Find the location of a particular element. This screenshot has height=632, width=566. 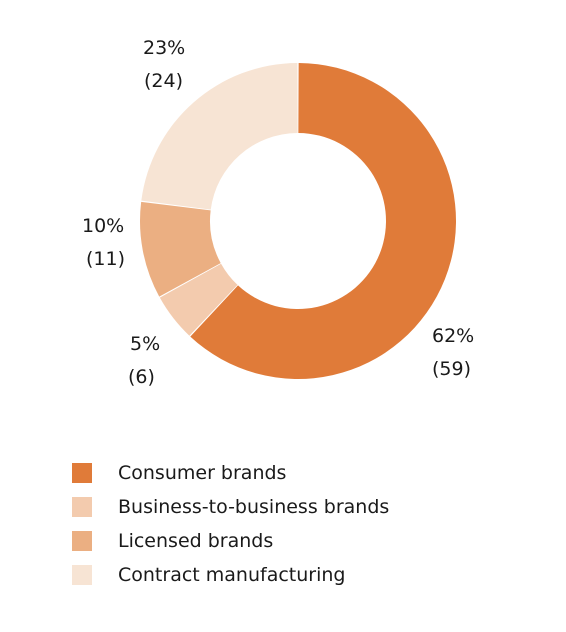

donut-slice-b2b-brands is located at coordinates (198, 299).